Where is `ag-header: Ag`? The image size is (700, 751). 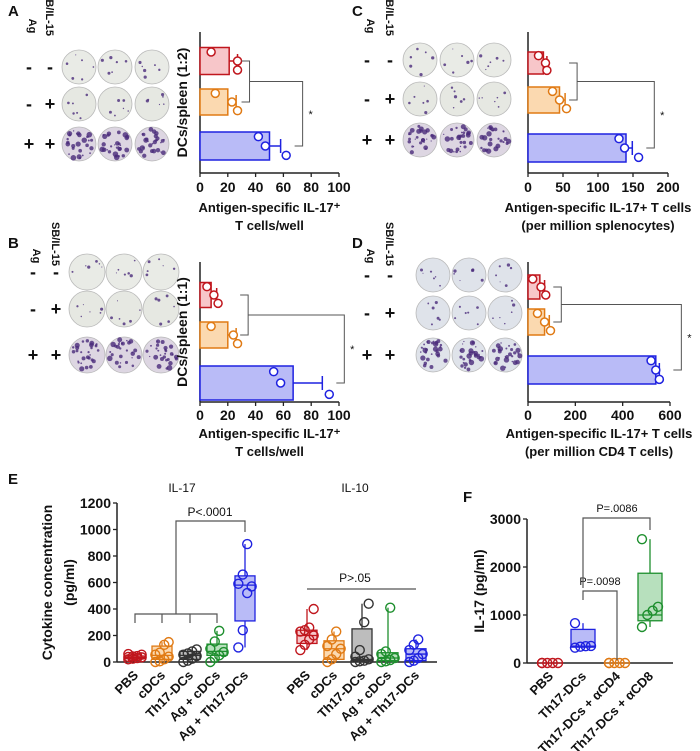
ag-header: Ag is located at coordinates (370, 26).